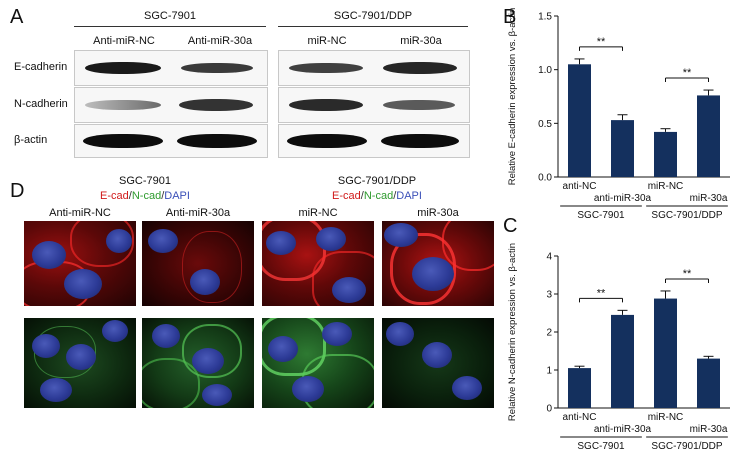 This screenshot has width=744, height=456. What do you see at coordinates (220, 41) in the screenshot?
I see `lane-label-2: Anti-miR-30a` at bounding box center [220, 41].